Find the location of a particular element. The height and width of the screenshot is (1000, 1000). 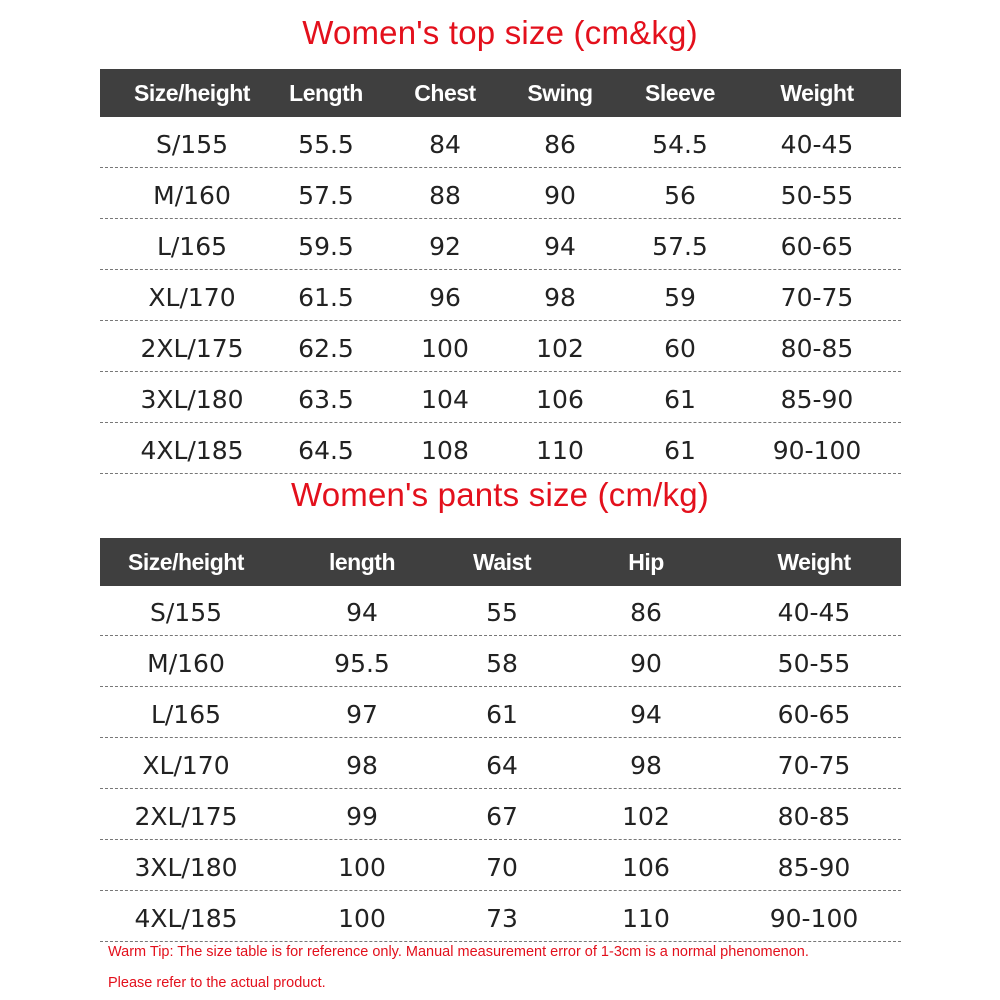

table-cell: 104 is located at coordinates (445, 399).